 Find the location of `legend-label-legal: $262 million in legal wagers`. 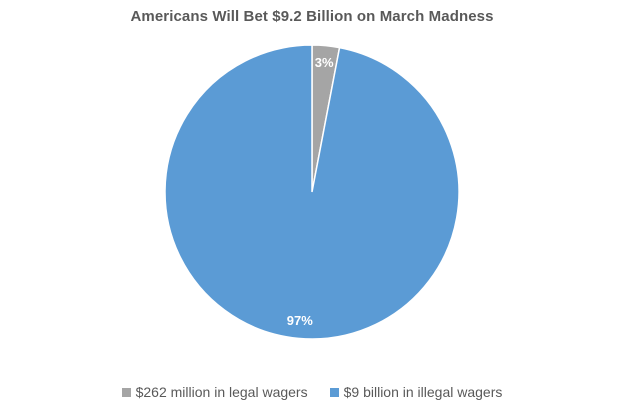

legend-label-legal: $262 million in legal wagers is located at coordinates (221, 392).